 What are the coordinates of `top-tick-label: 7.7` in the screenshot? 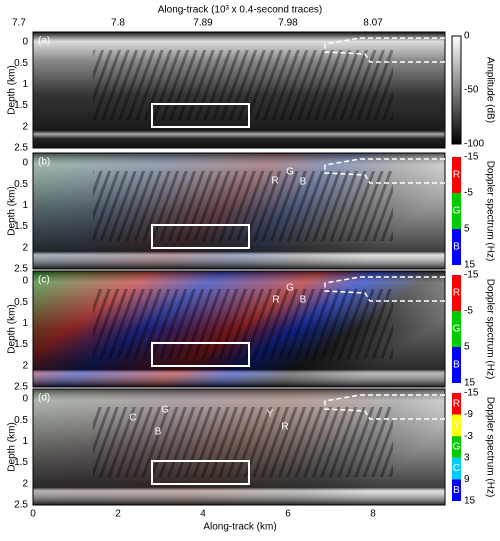 It's located at (19, 23).